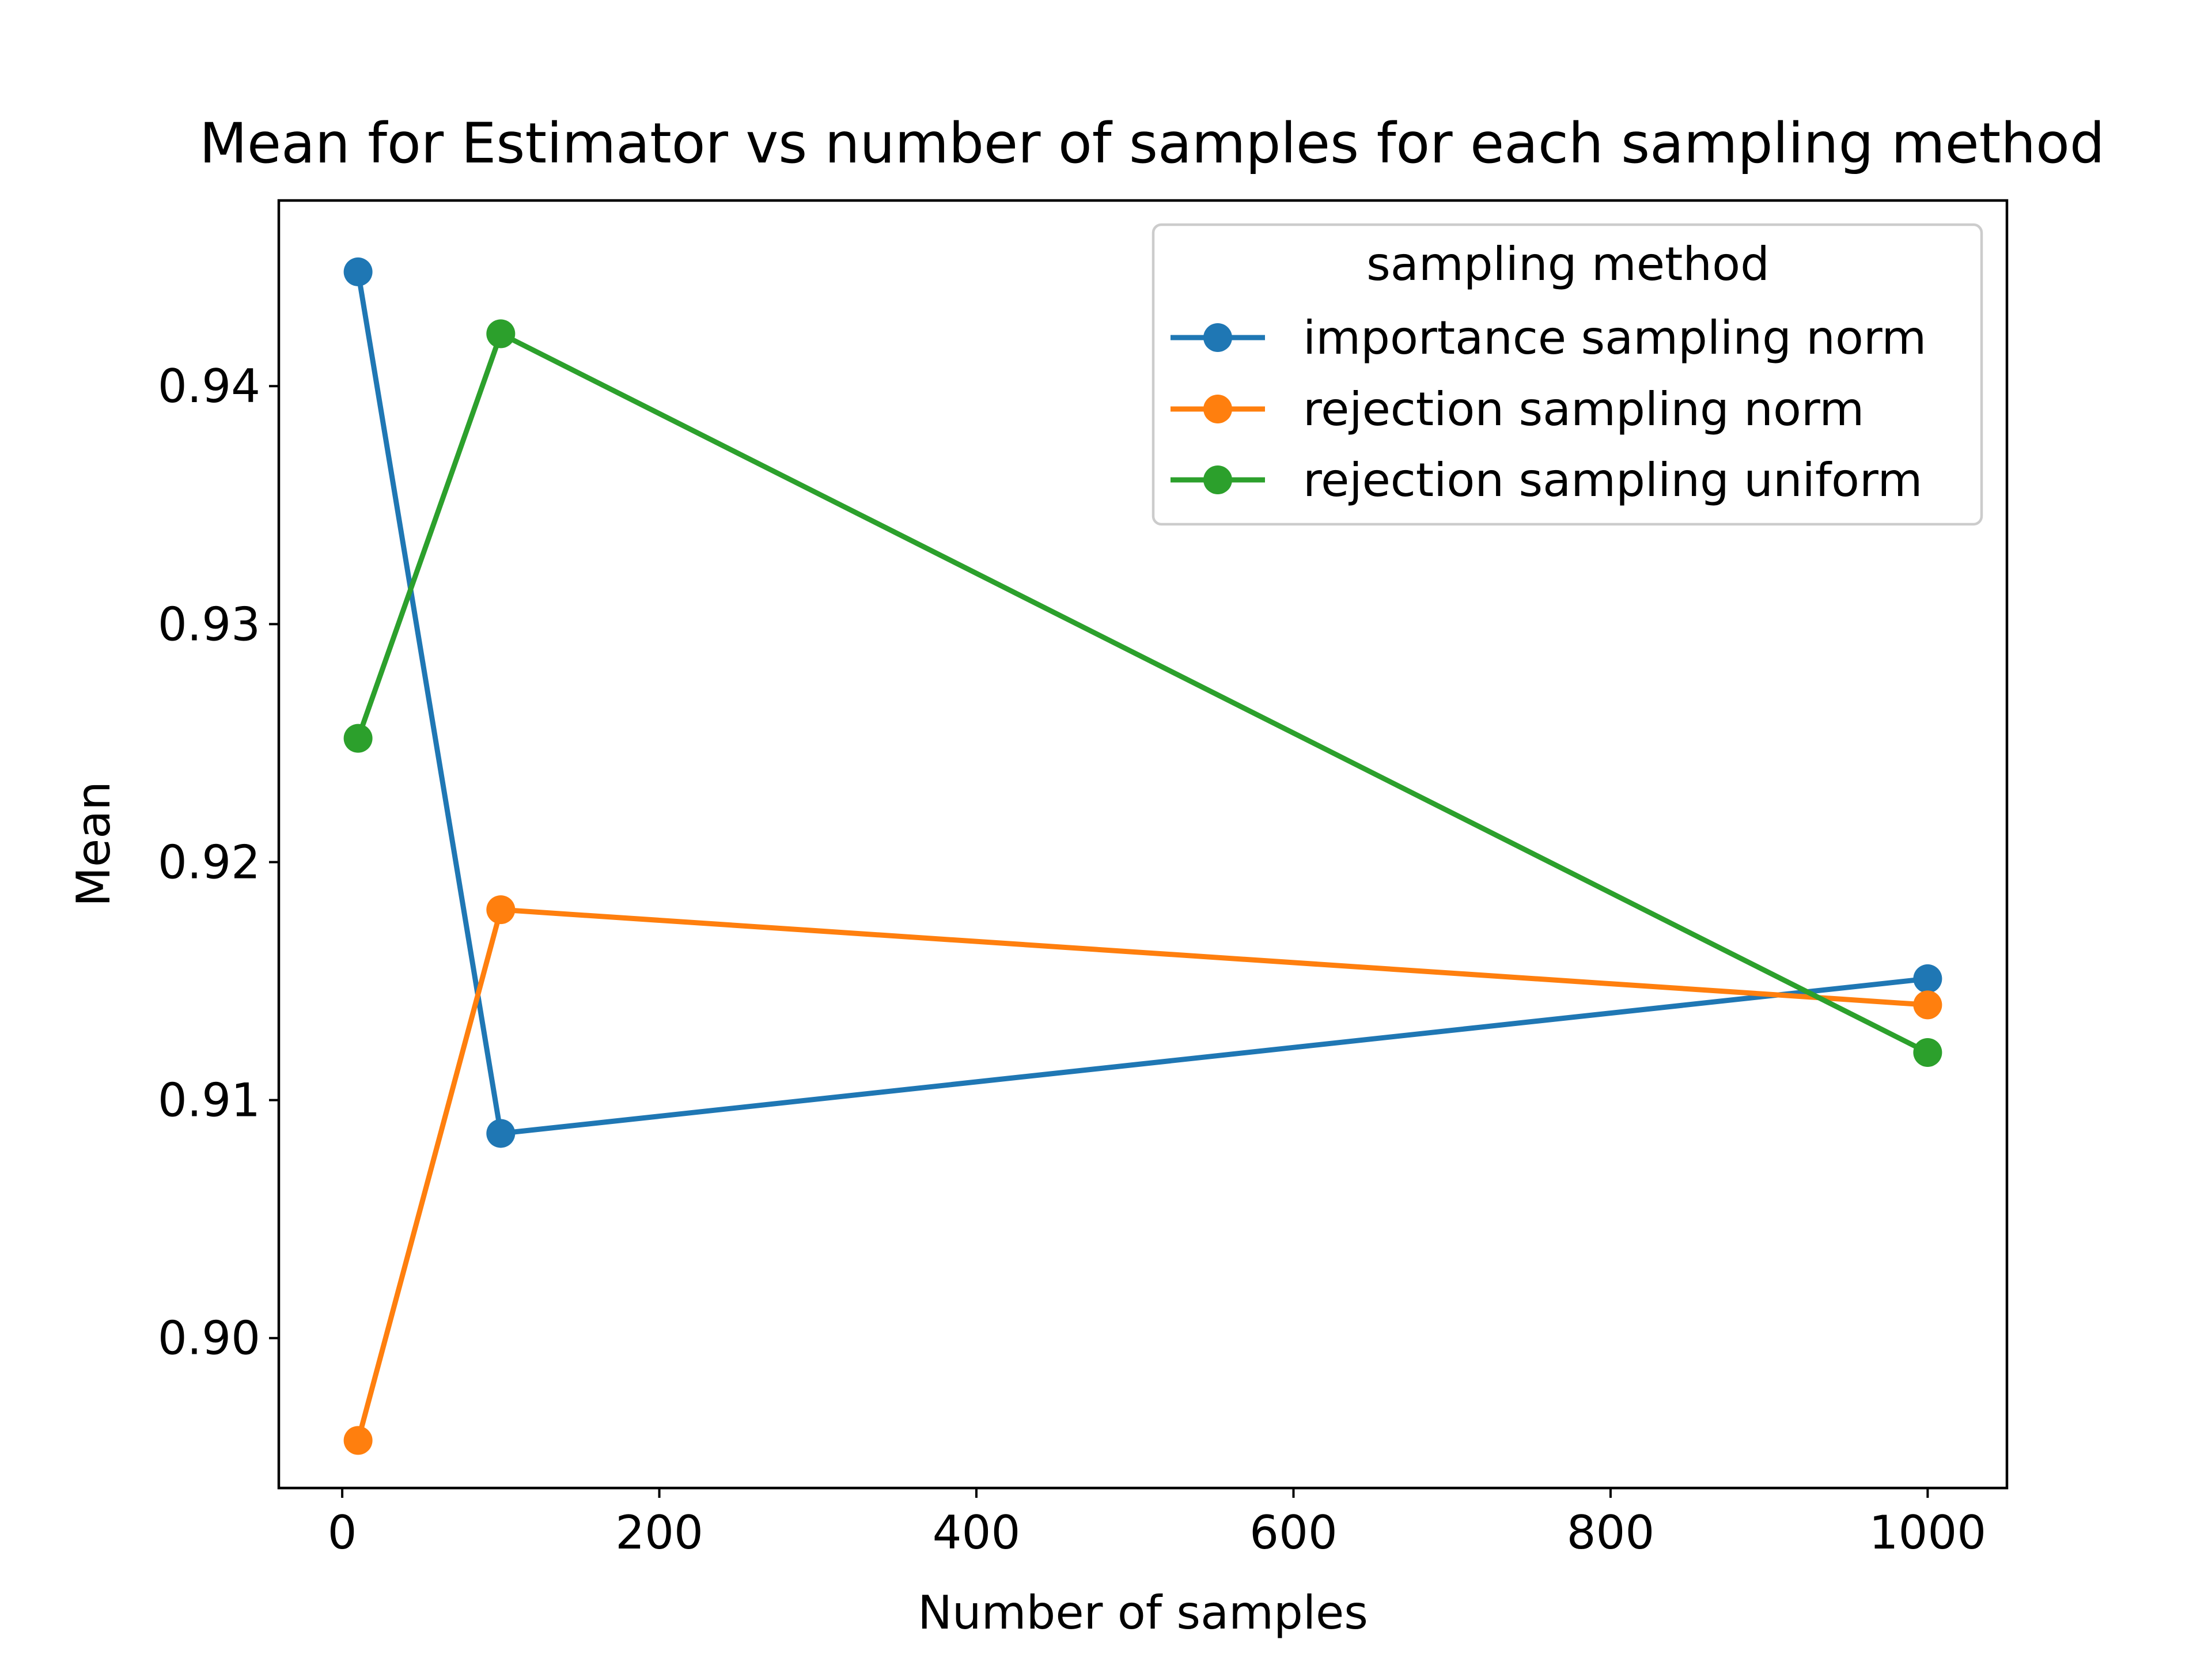 The image size is (2212, 1662). Describe the element at coordinates (342, 1533) in the screenshot. I see `x-tick-label: 0` at that location.